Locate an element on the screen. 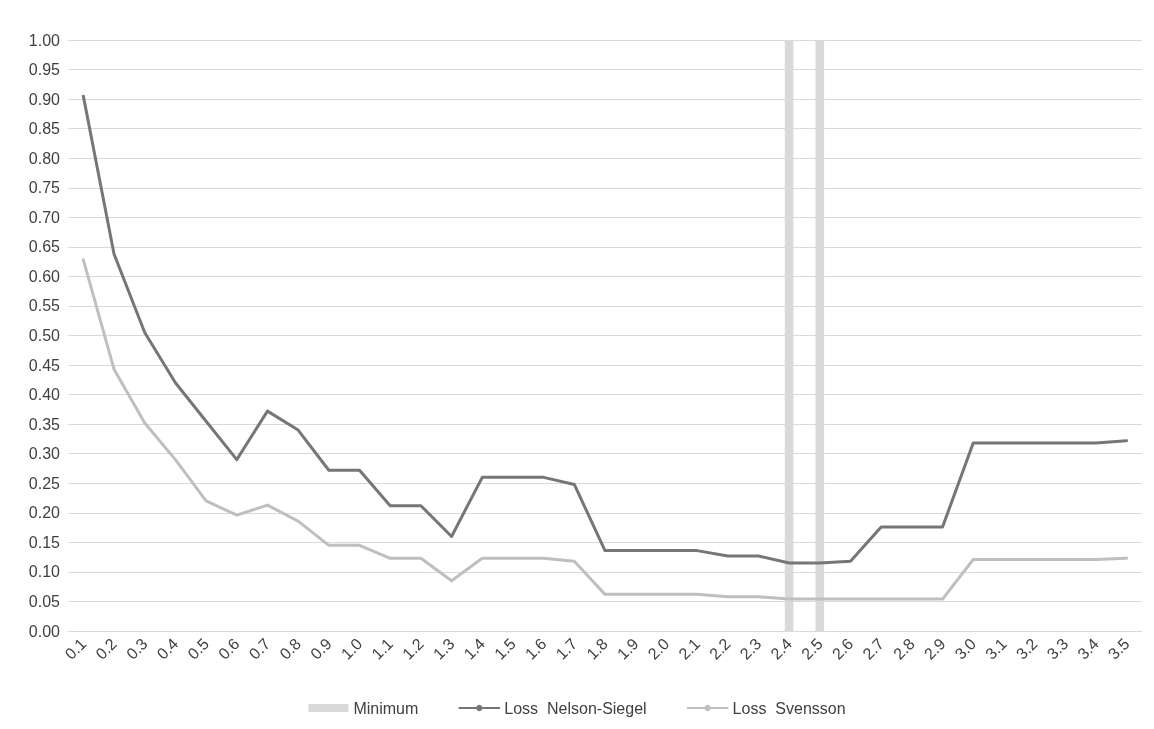 Image resolution: width=1154 pixels, height=729 pixels. y-tick-label: 0.25 is located at coordinates (44, 483).